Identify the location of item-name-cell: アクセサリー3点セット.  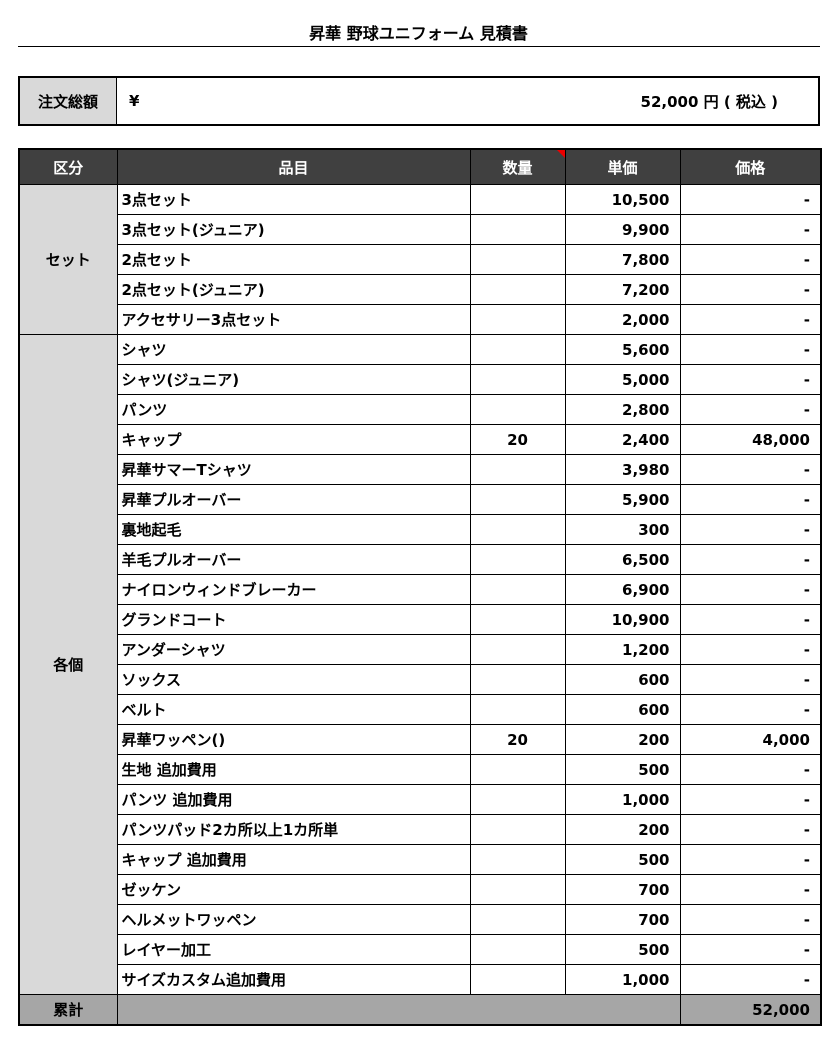
(293, 319).